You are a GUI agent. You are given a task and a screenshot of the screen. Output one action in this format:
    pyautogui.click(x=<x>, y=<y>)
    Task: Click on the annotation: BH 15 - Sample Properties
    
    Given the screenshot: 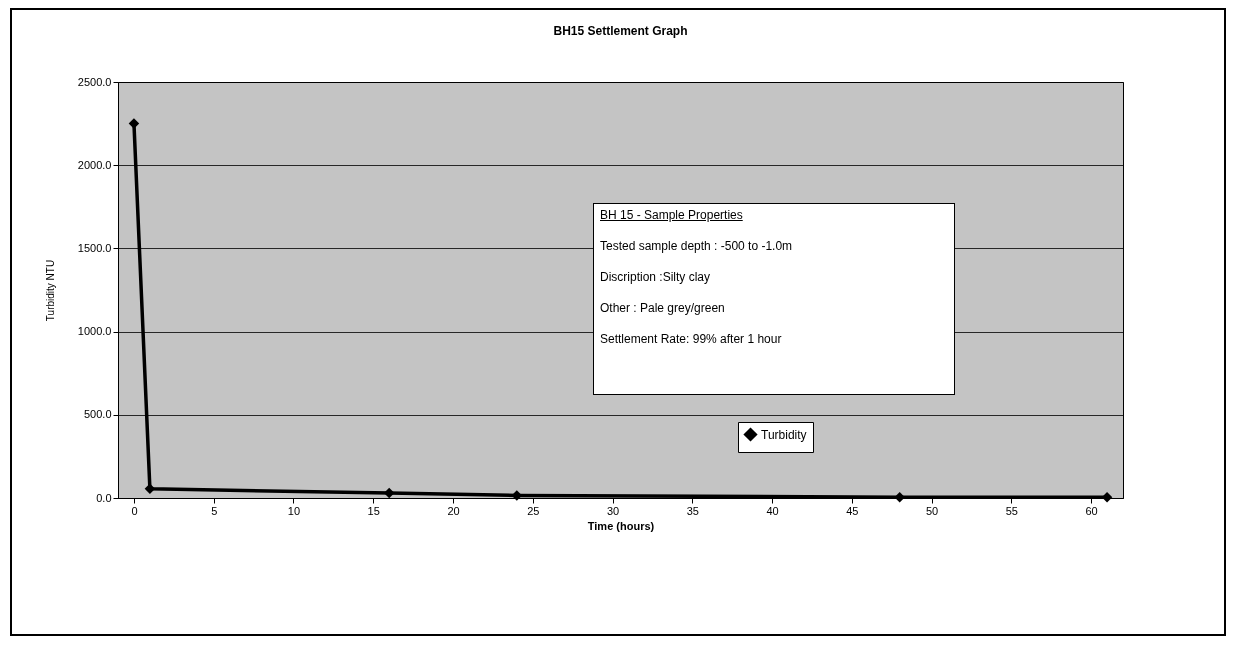 What is the action you would take?
    pyautogui.click(x=672, y=215)
    